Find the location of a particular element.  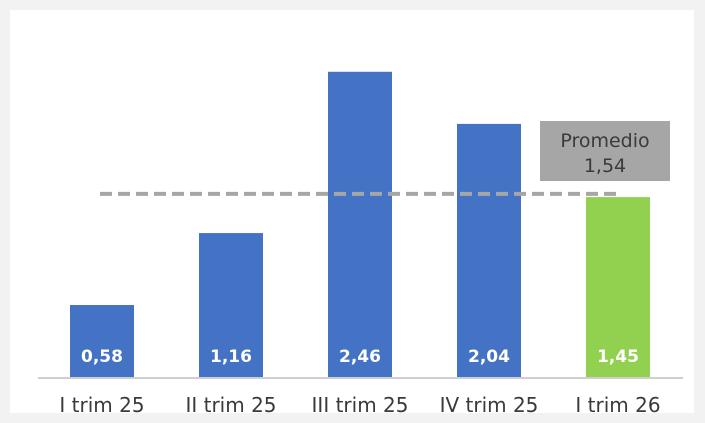

x-tick-label-4: IV trim 25 is located at coordinates (489, 405).